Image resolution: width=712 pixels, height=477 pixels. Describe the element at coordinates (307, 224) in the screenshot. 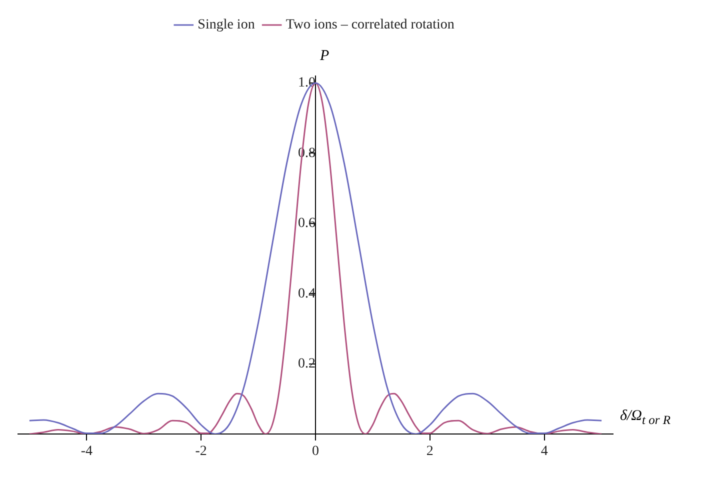

I see `y-tick-label: 0.6` at that location.